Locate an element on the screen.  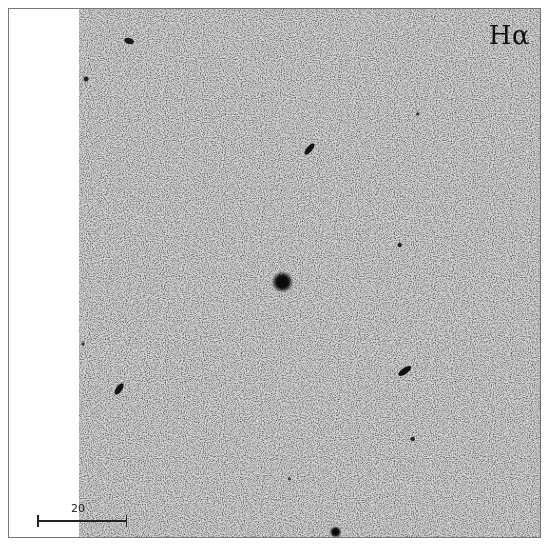
source-faint-lower is located at coordinates (289, 479).